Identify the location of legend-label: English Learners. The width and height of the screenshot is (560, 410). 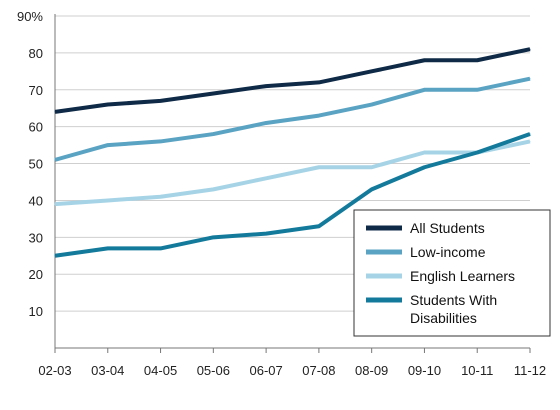
(462, 276).